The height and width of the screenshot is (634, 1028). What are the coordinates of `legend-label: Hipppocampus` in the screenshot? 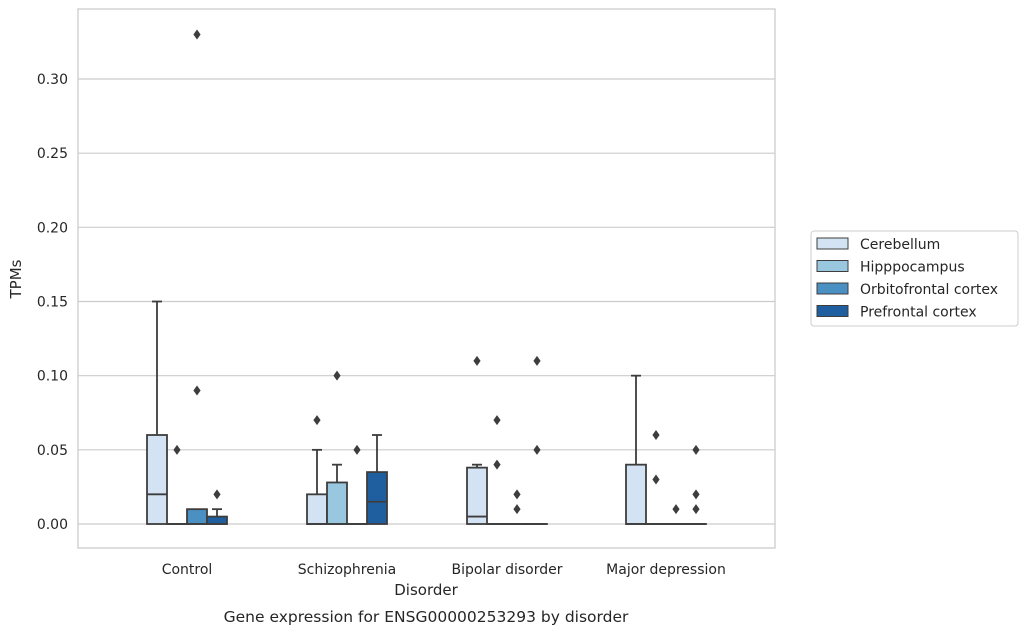 It's located at (912, 268).